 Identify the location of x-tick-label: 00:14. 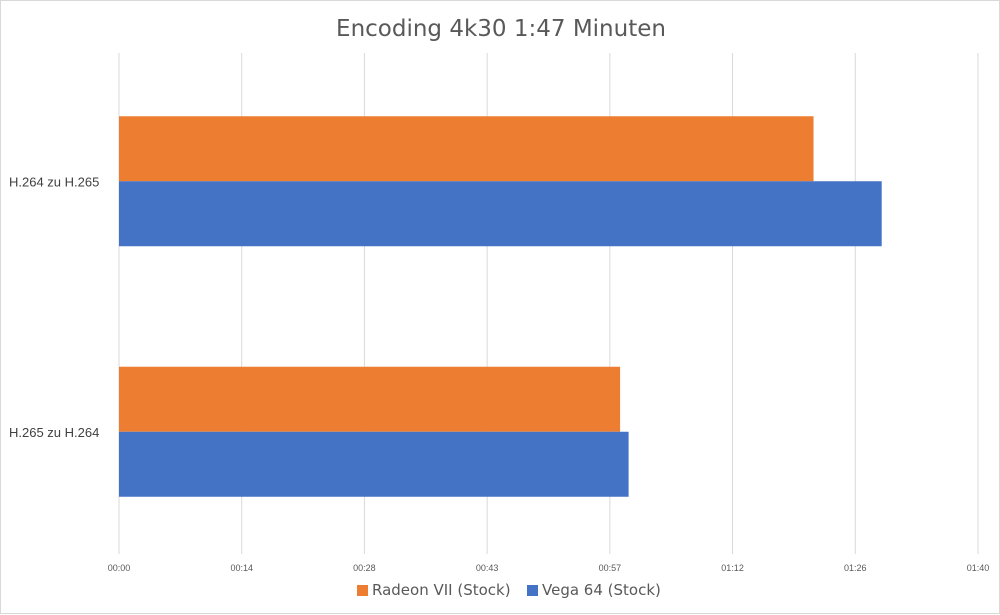
(241, 568).